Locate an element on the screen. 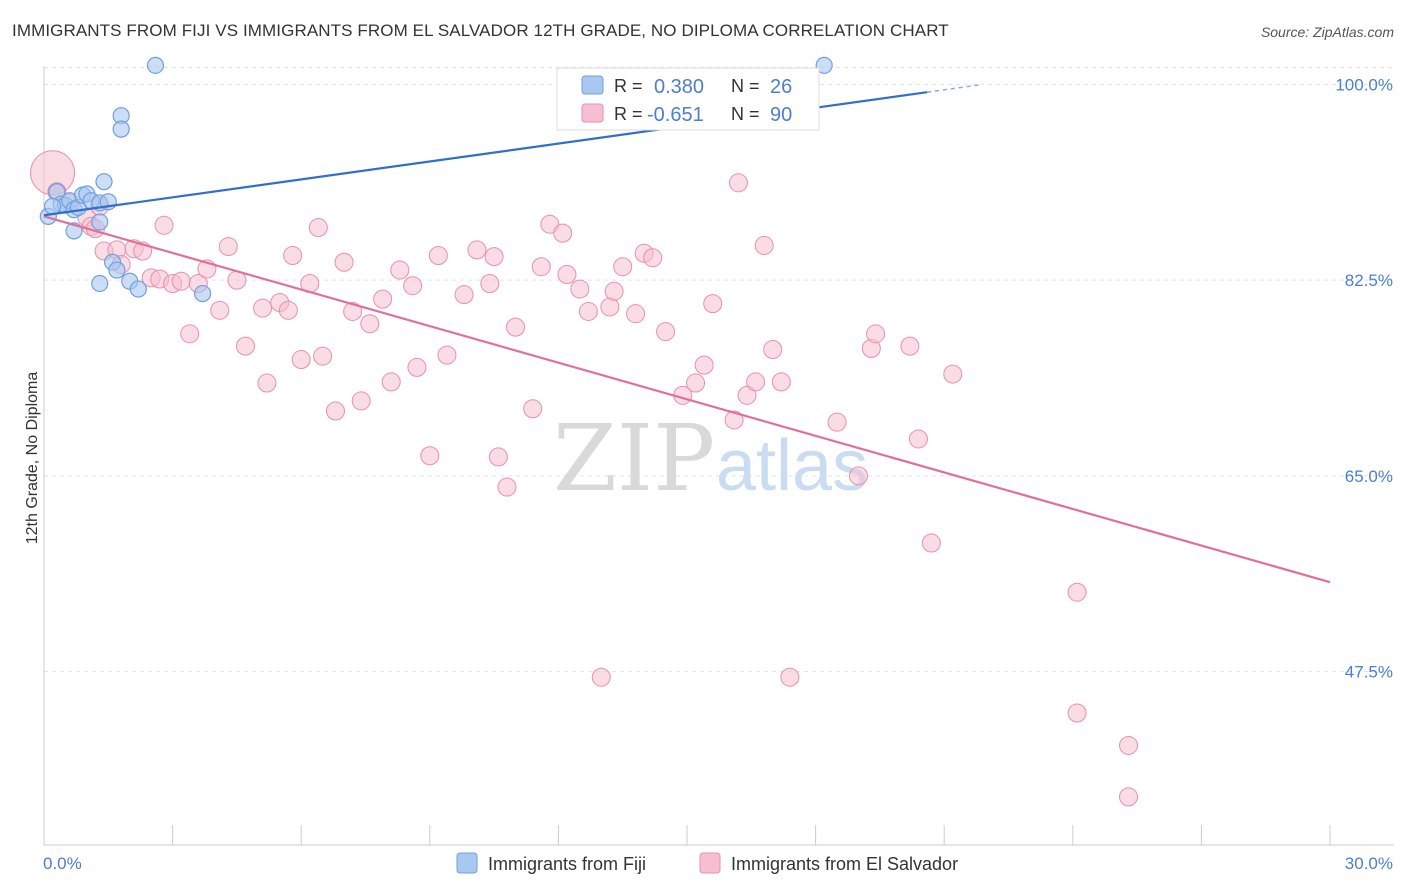 The image size is (1406, 892). stats-n-value-fiji: 26 is located at coordinates (781, 87).